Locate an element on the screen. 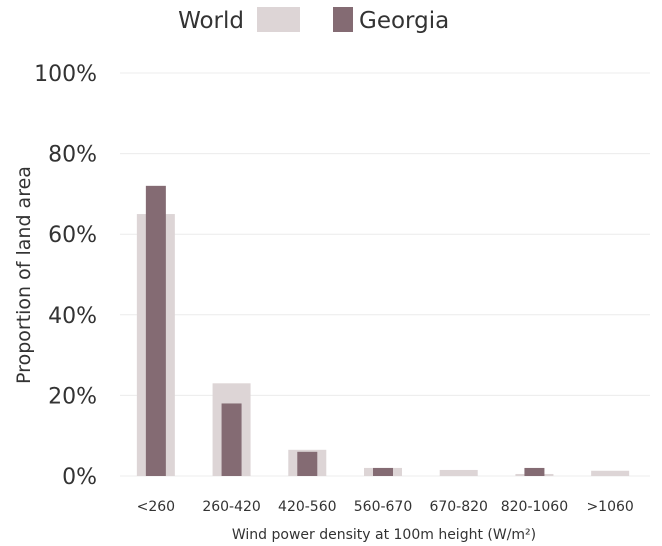 The width and height of the screenshot is (662, 546). legend: World Georgia is located at coordinates (313, 20).